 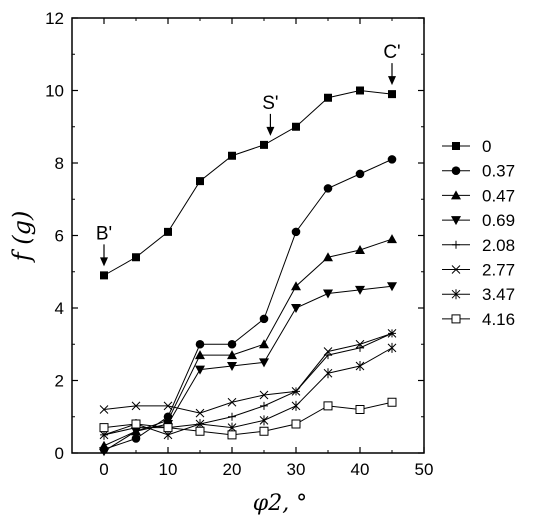 What do you see at coordinates (296, 469) in the screenshot?
I see `x-tick-label: 30` at bounding box center [296, 469].